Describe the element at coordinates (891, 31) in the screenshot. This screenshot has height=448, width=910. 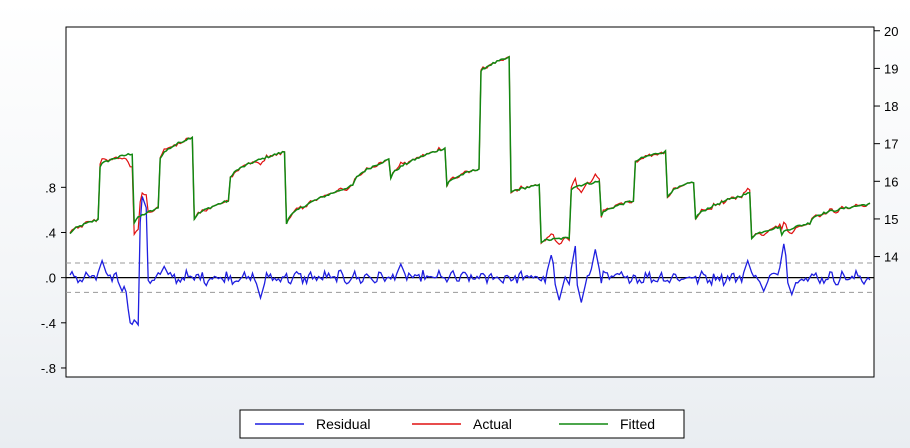
I see `right-tick-label: 20` at that location.